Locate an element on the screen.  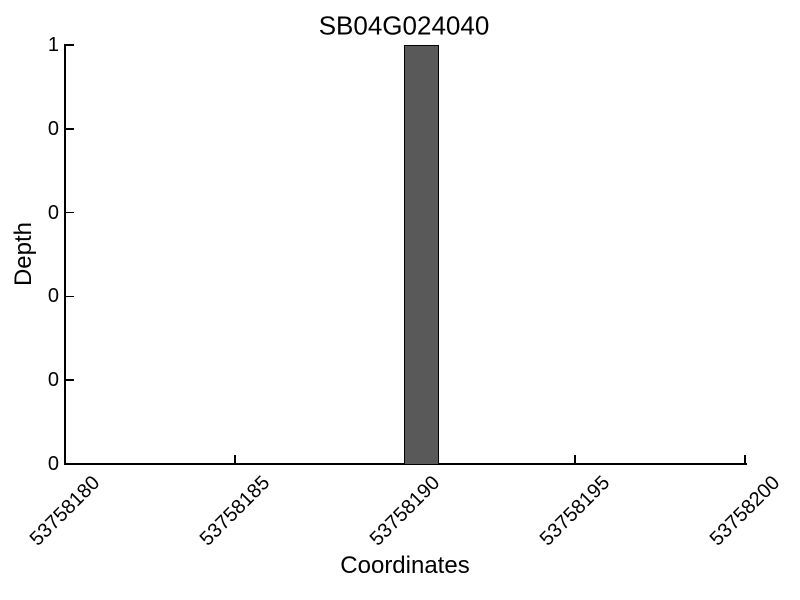
x-tick-label: 53758185 is located at coordinates (235, 511).